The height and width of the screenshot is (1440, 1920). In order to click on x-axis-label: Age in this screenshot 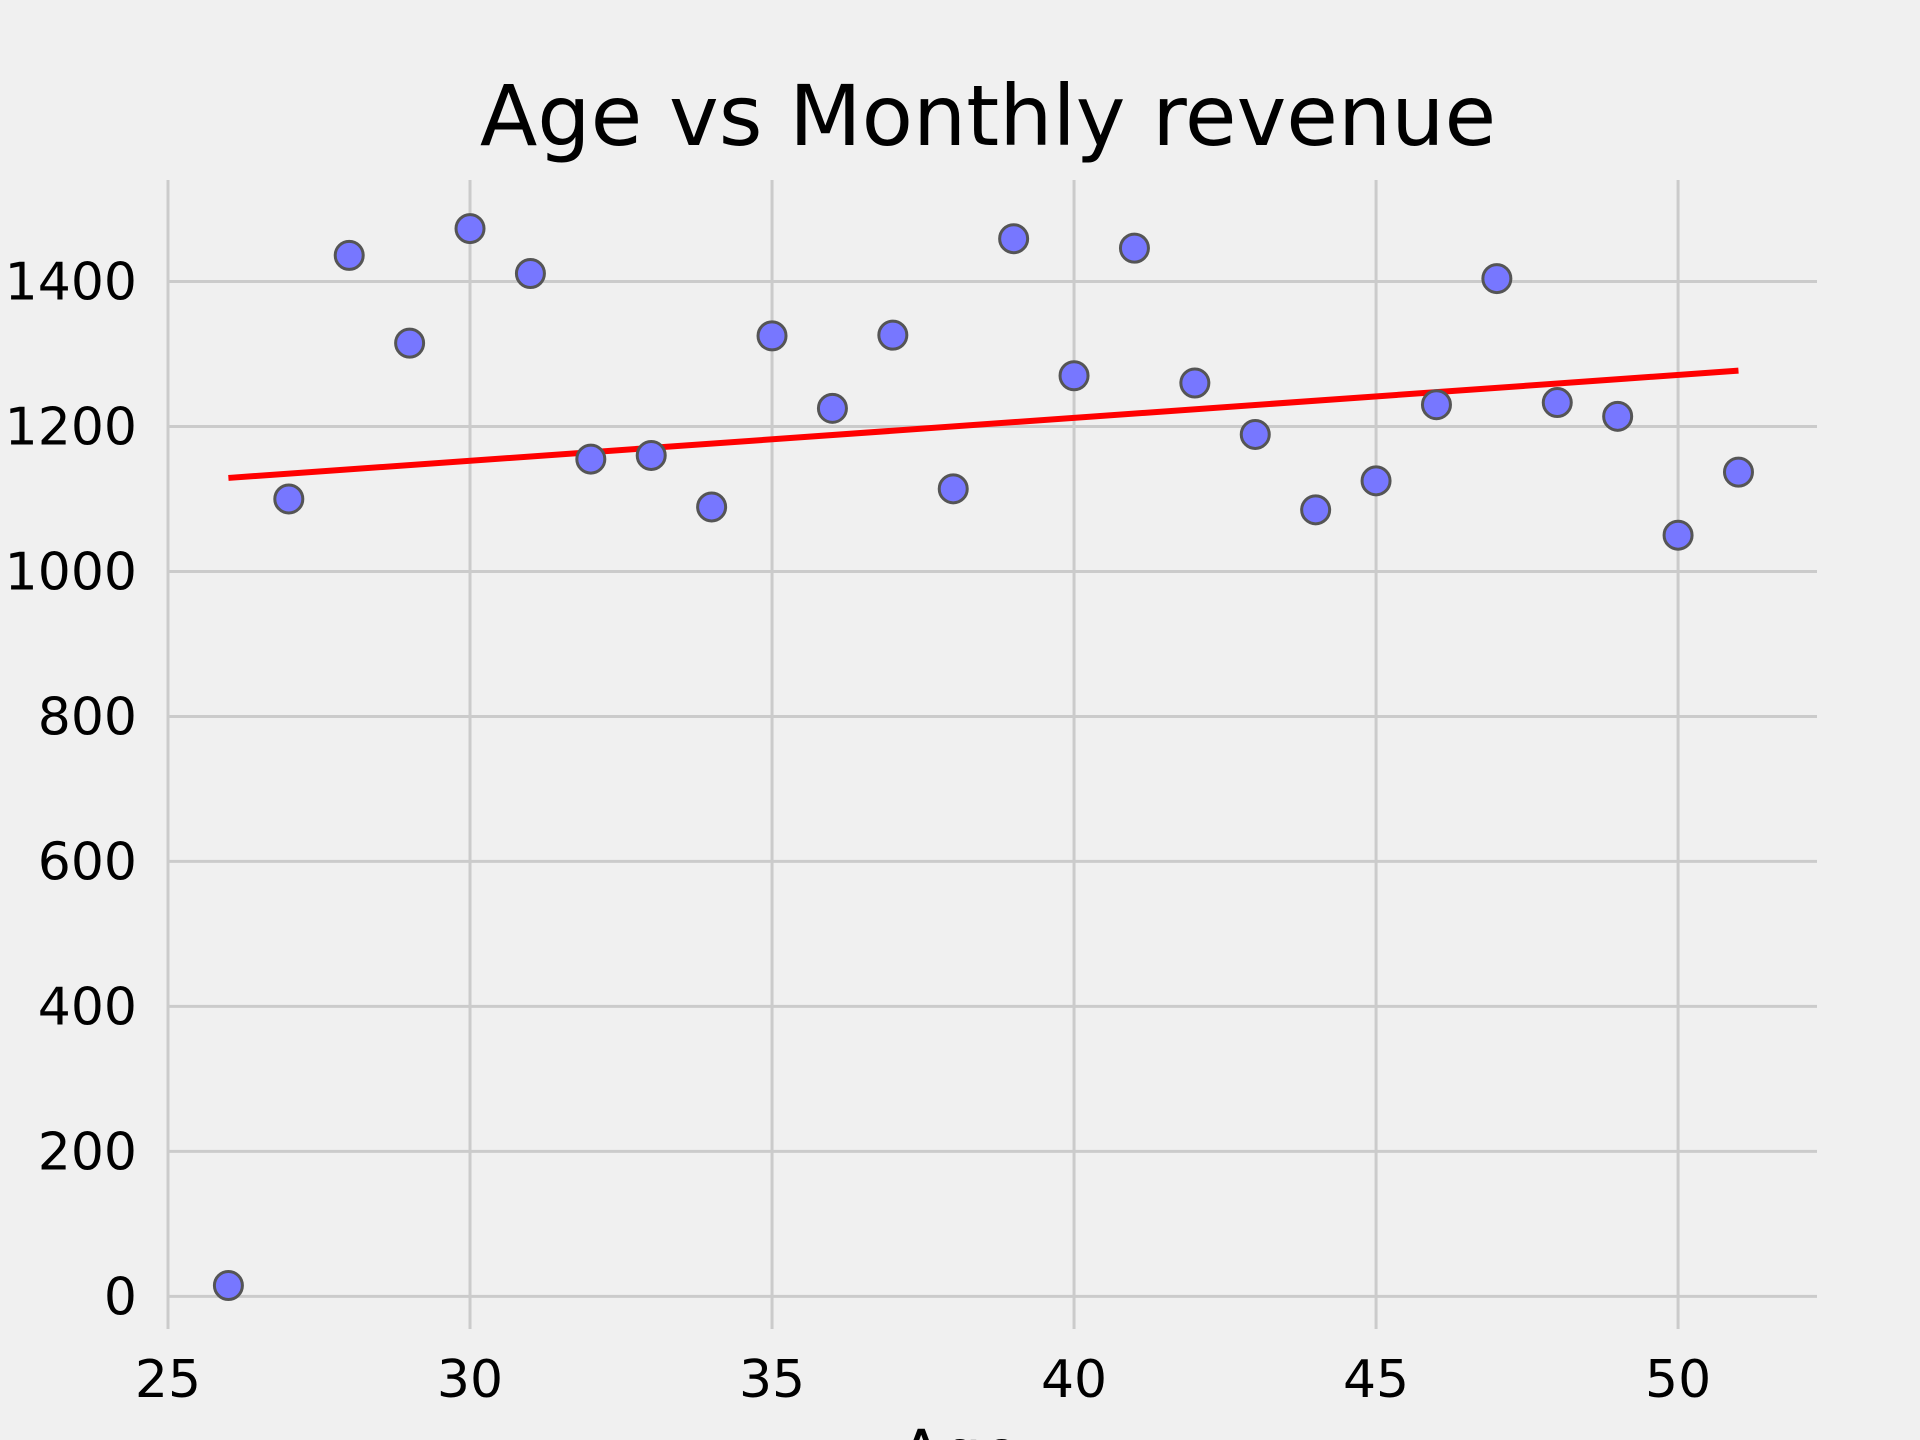, I will do `click(960, 1428)`.